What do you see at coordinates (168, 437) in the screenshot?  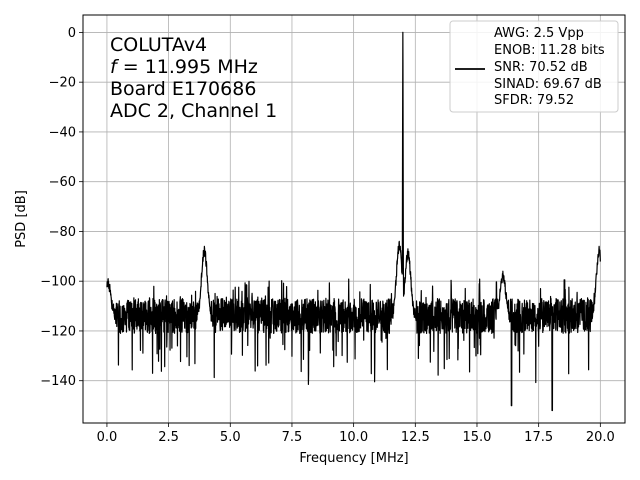 I see `x-tick-label: 2.5` at bounding box center [168, 437].